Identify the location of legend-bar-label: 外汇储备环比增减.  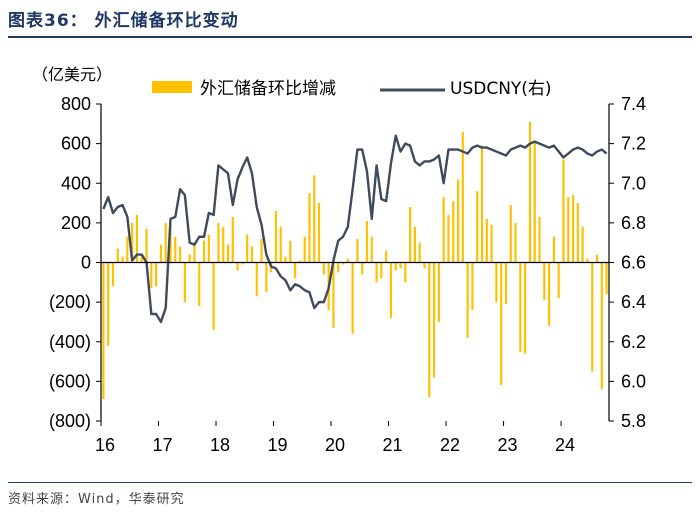
(268, 89).